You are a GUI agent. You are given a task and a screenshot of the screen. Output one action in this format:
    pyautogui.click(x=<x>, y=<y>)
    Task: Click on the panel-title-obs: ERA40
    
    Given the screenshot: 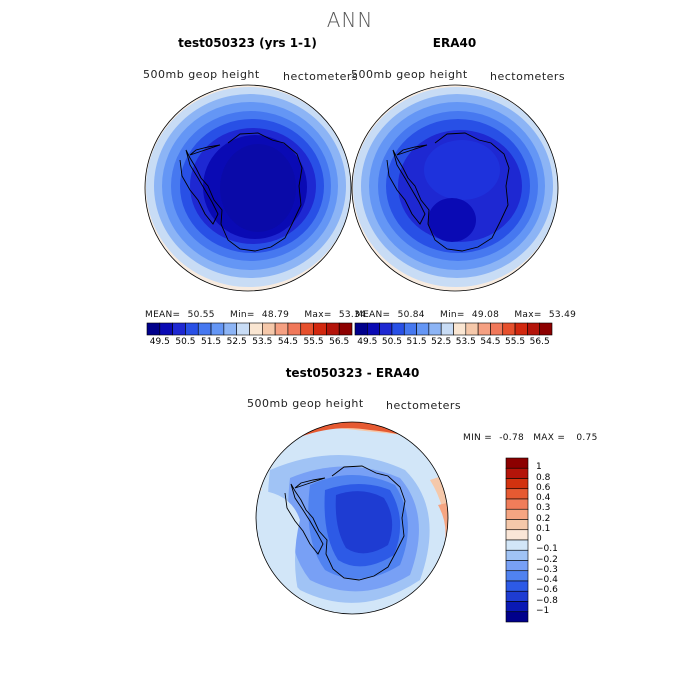 What is the action you would take?
    pyautogui.click(x=454, y=43)
    